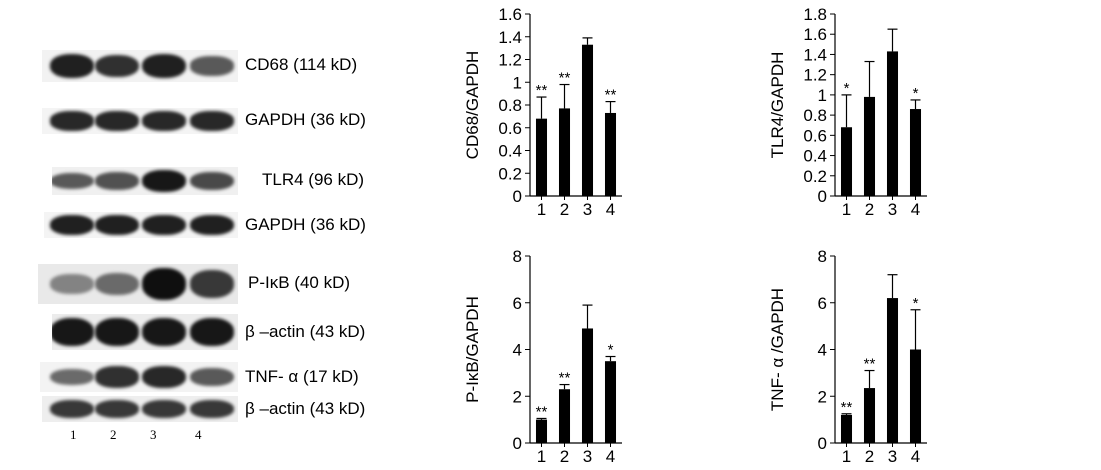  Describe the element at coordinates (777, 105) in the screenshot. I see `y-axis-label: TLR4/GAPDH` at that location.